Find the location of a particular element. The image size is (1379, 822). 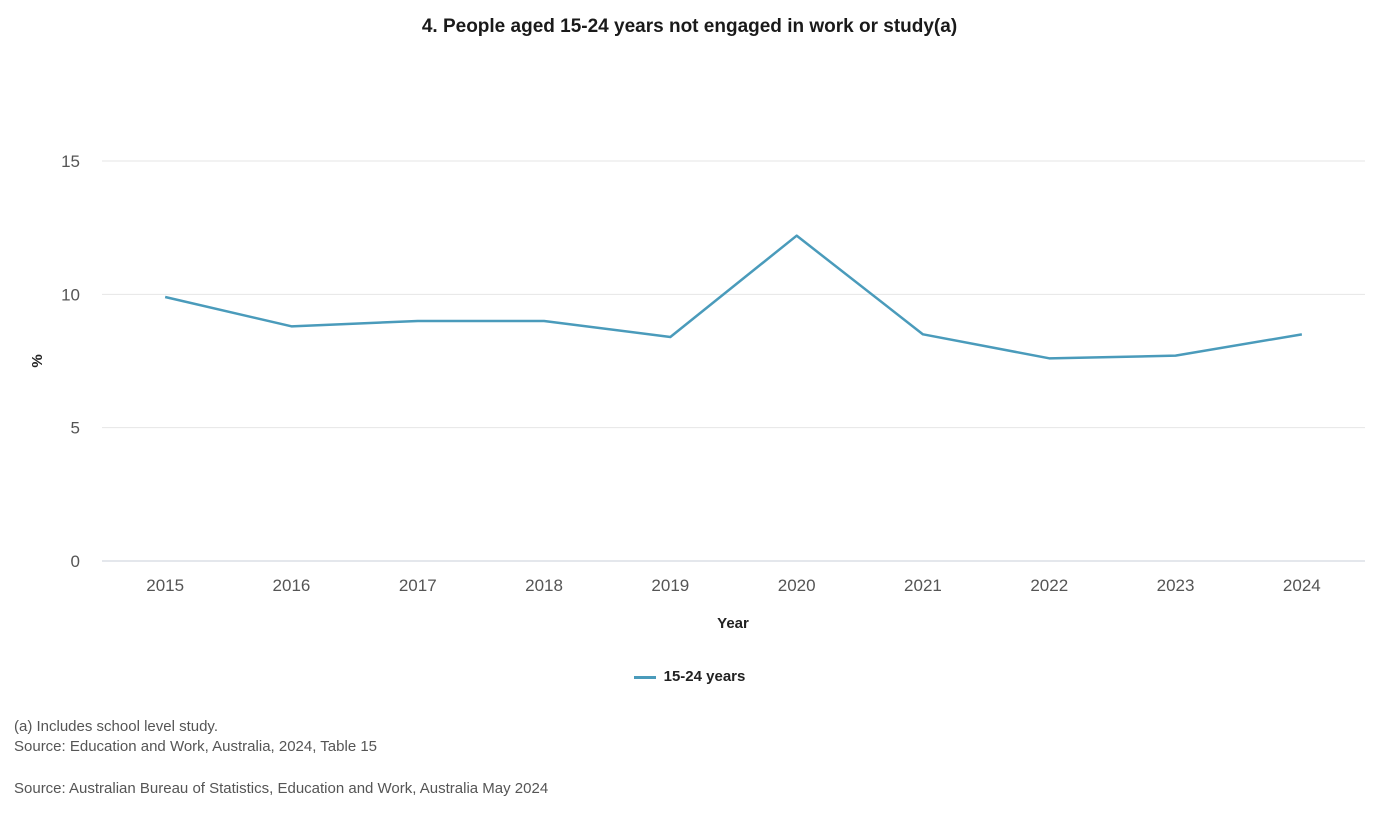

x-tick-label: 2019 is located at coordinates (670, 585).